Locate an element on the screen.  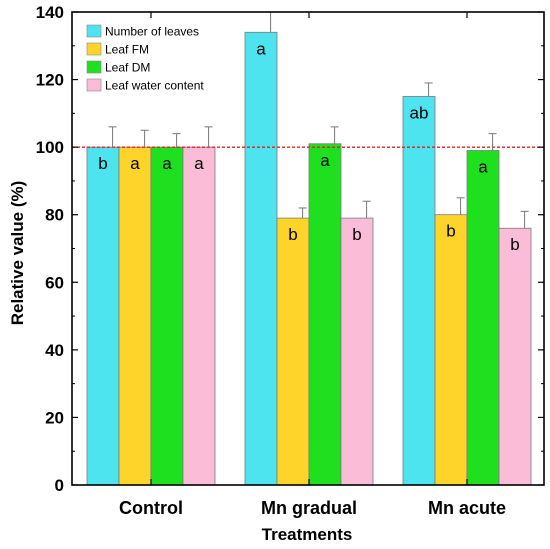
x-axis-title: Treatments is located at coordinates (307, 534).